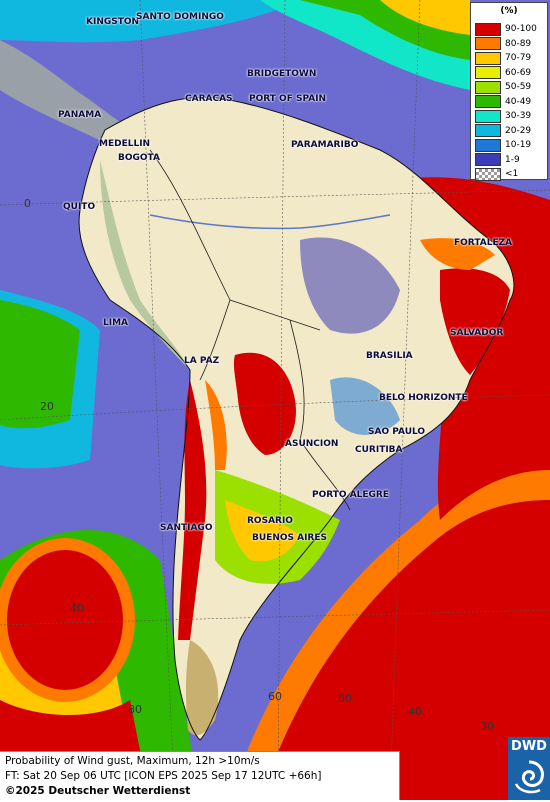 The width and height of the screenshot is (550, 802). I want to click on city-label: LA PAZ, so click(202, 361).